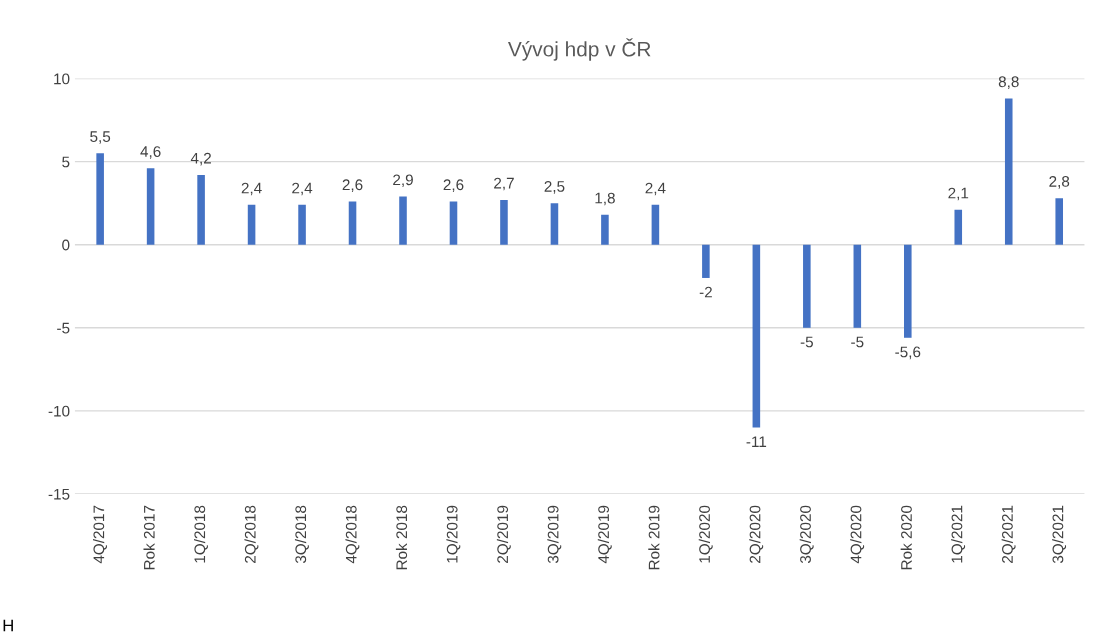  Describe the element at coordinates (63, 328) in the screenshot. I see `y-tick-label: -5` at that location.